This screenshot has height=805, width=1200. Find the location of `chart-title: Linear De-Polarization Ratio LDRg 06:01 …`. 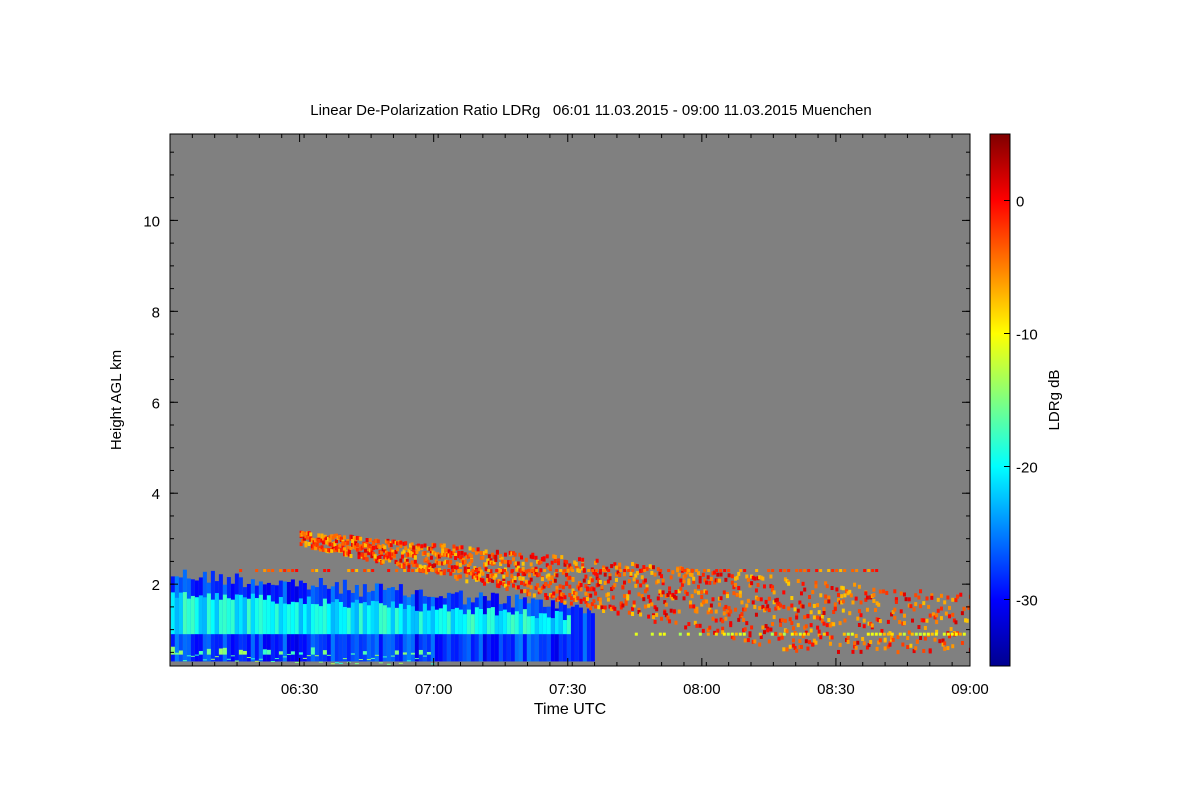

chart-title: Linear De-Polarization Ratio LDRg 06:01 … is located at coordinates (591, 110).